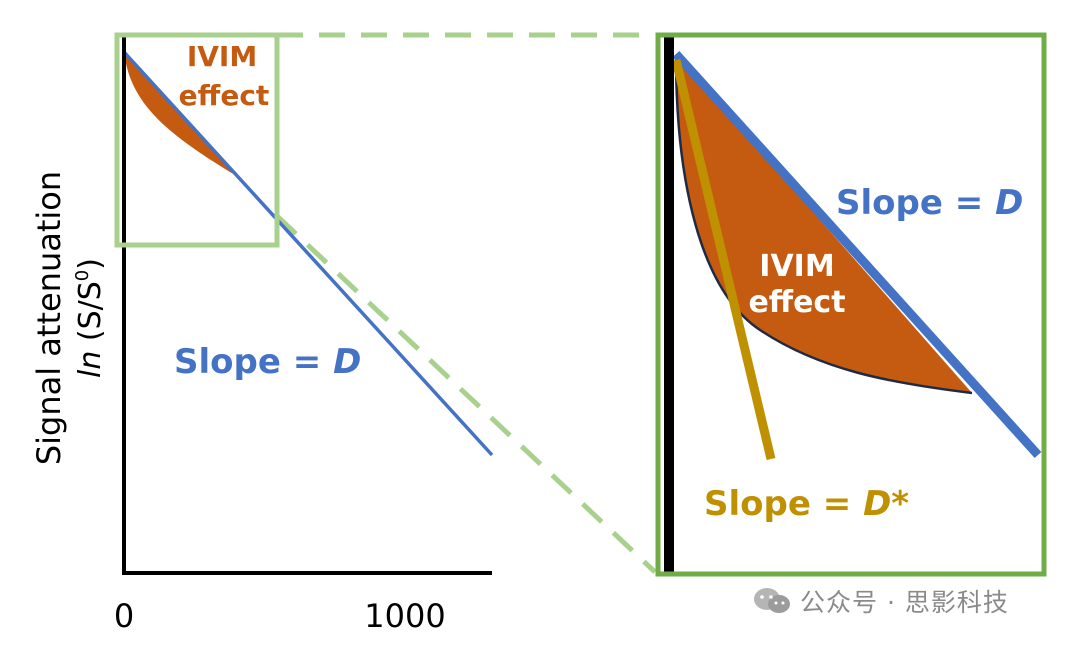 Image resolution: width=1080 pixels, height=645 pixels. What do you see at coordinates (783, 504) in the screenshot?
I see `slope-dstar-label-prefix: Slope =` at bounding box center [783, 504].